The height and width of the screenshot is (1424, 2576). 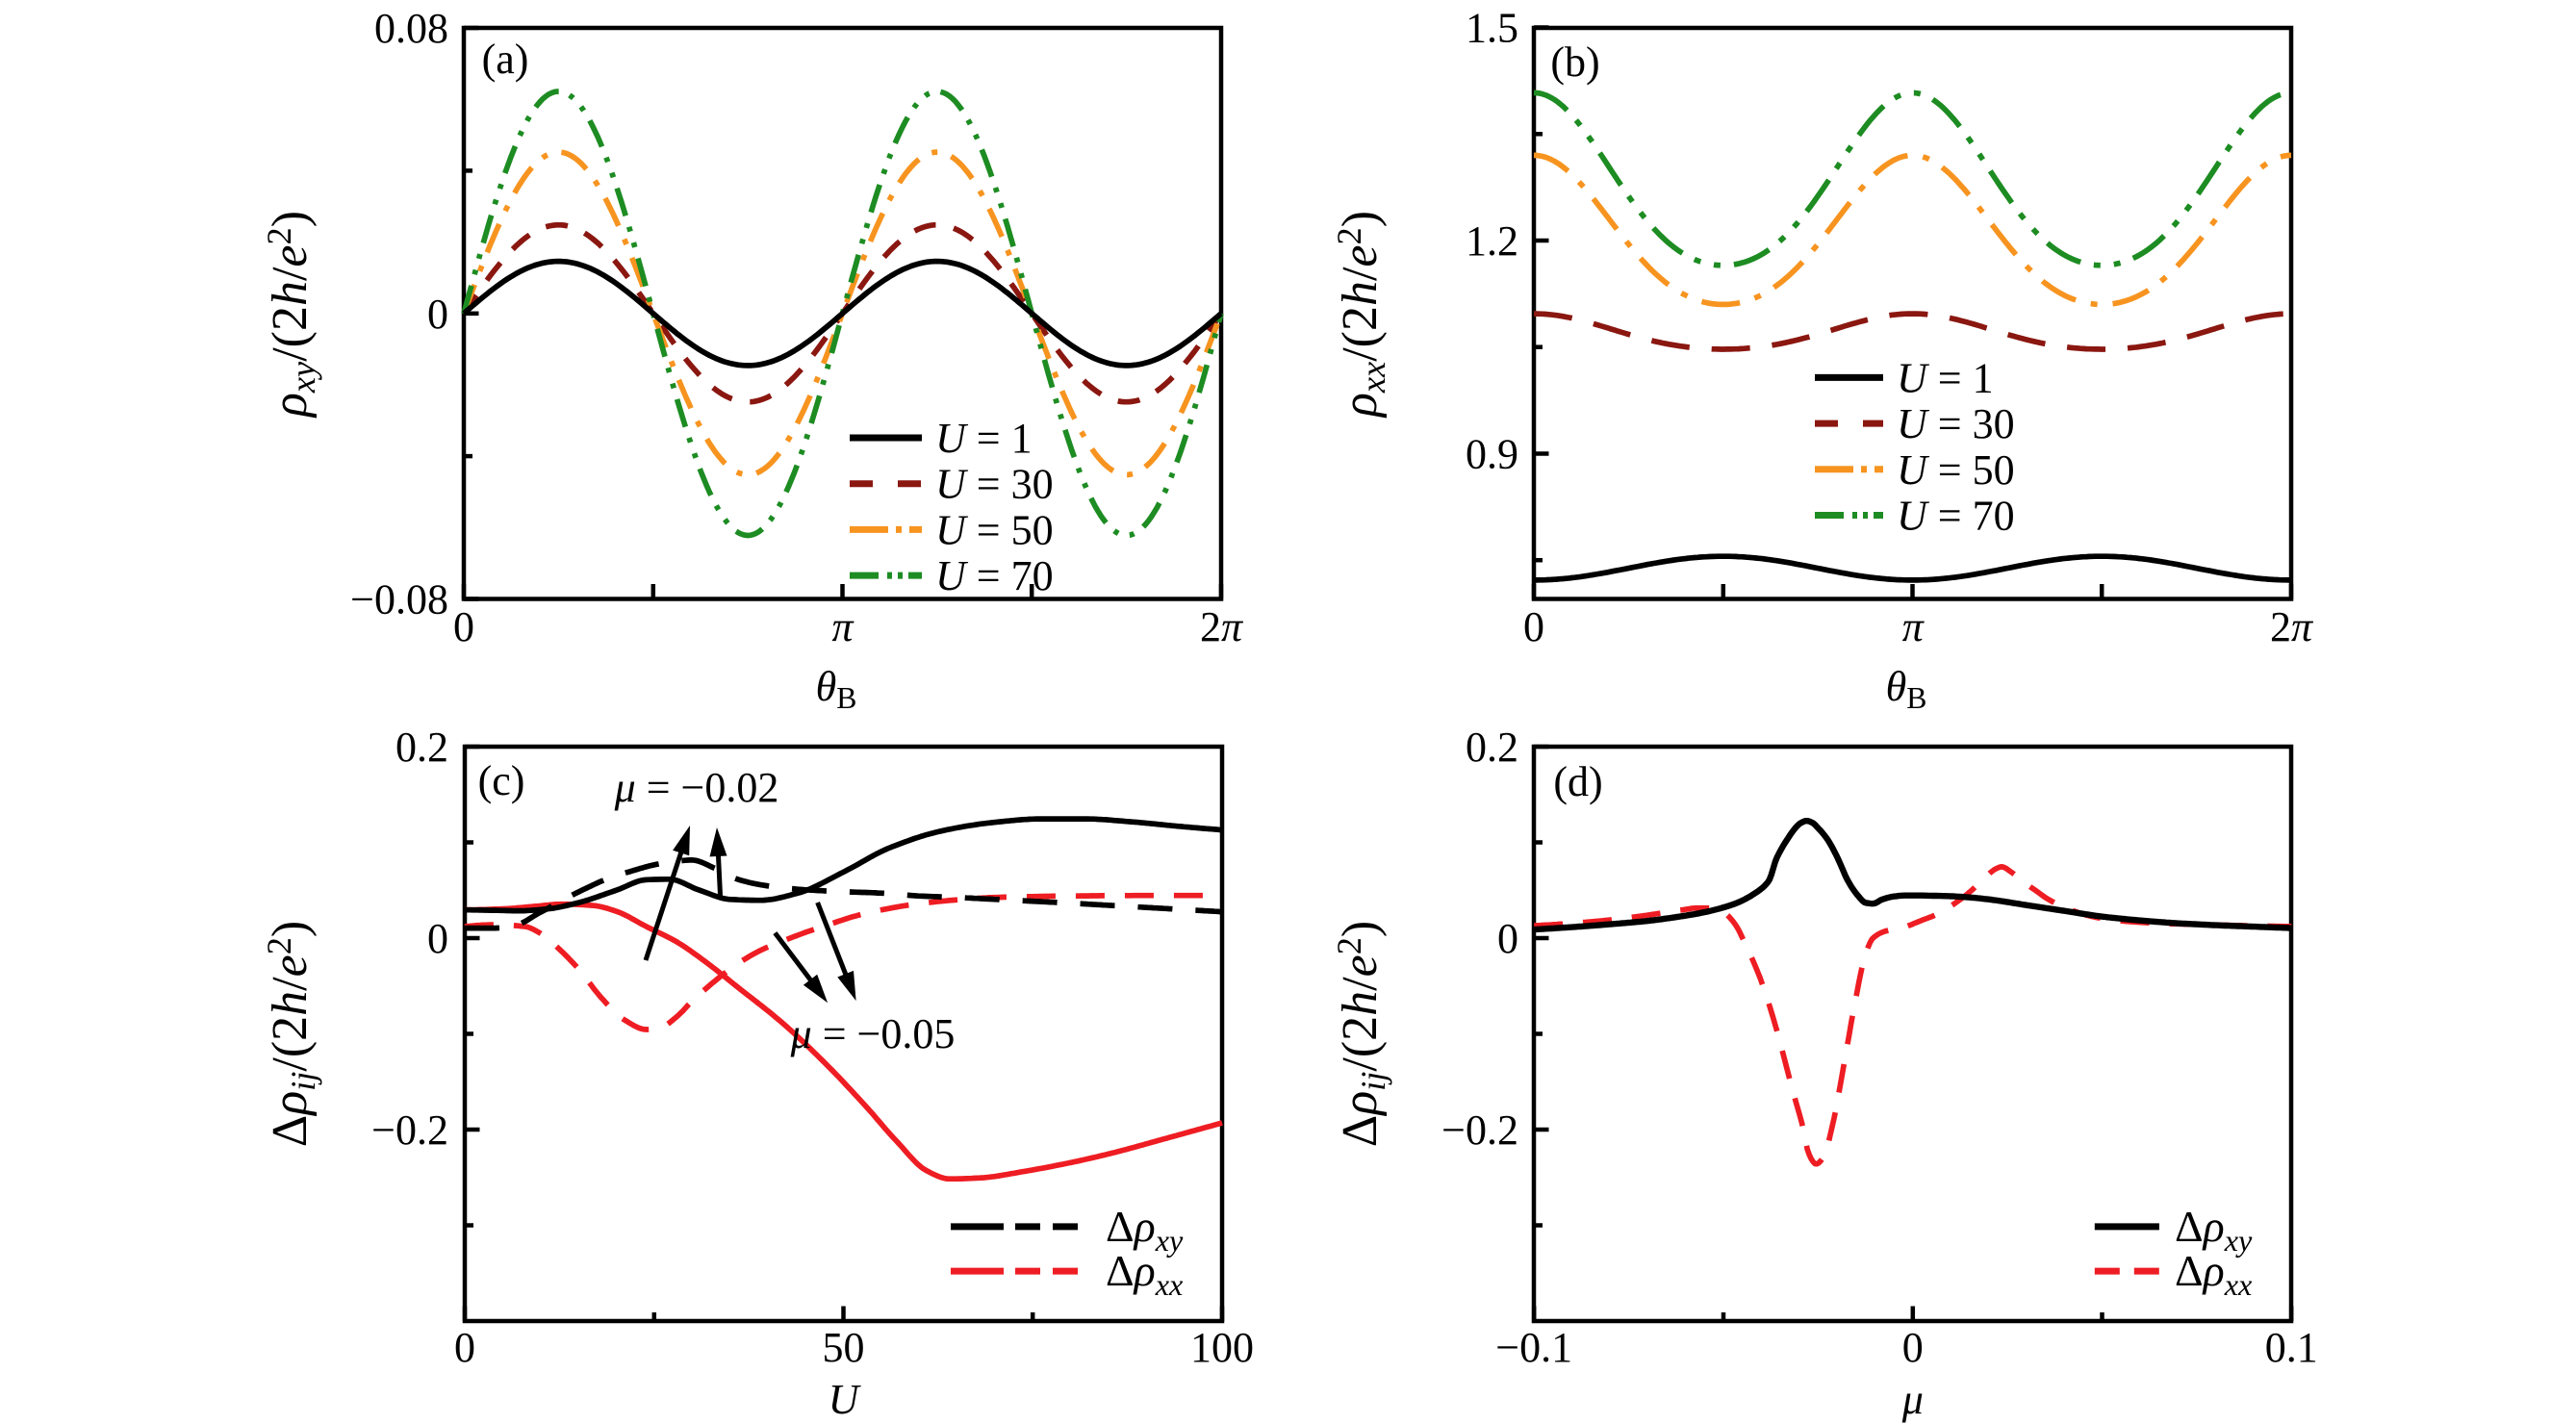 I want to click on svg-text: 0.9, so click(x=1492, y=454).